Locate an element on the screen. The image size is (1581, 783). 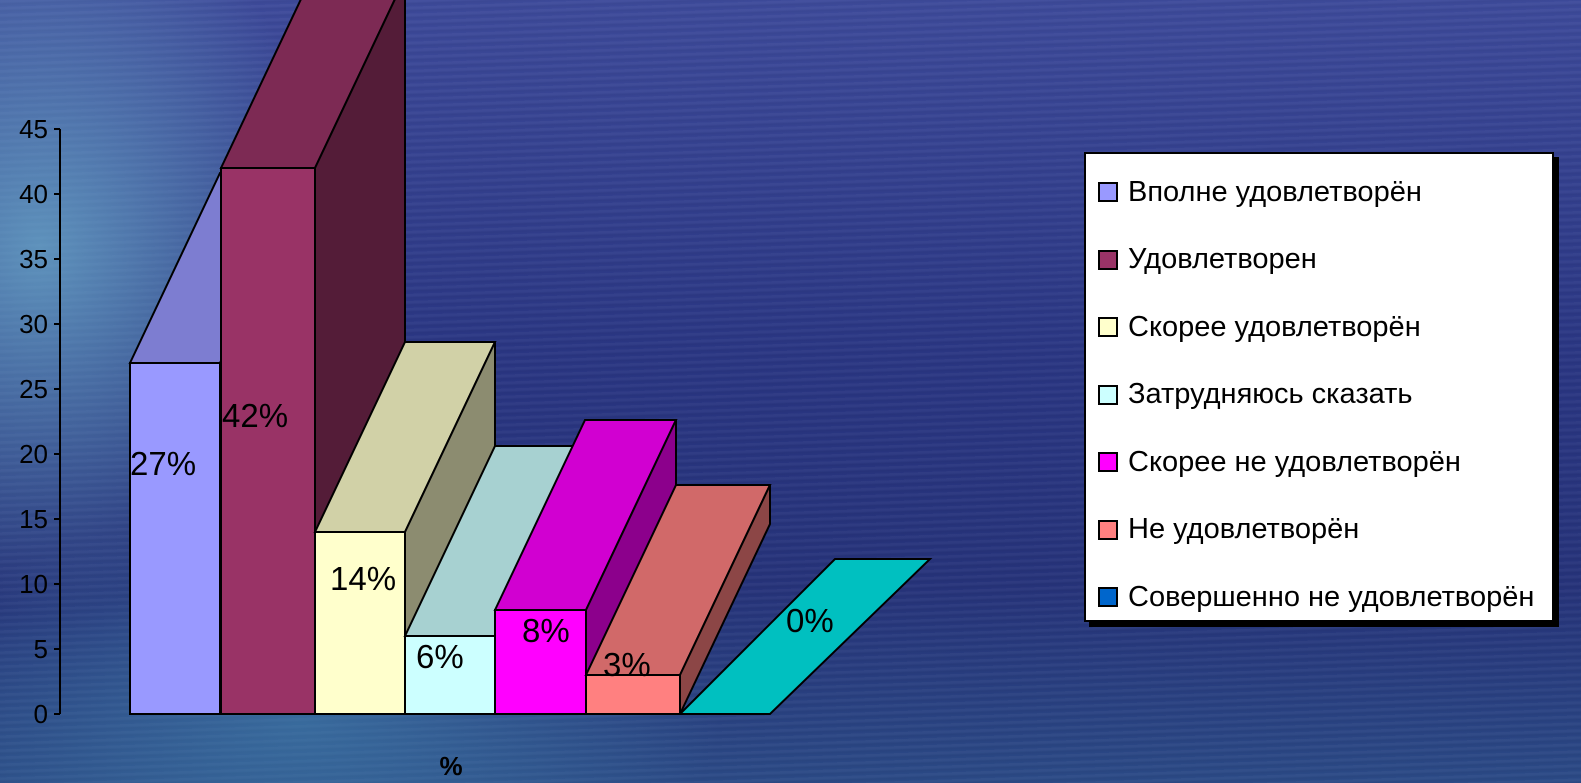
legend-item: Затрудняюсь сказать is located at coordinates (1255, 395).